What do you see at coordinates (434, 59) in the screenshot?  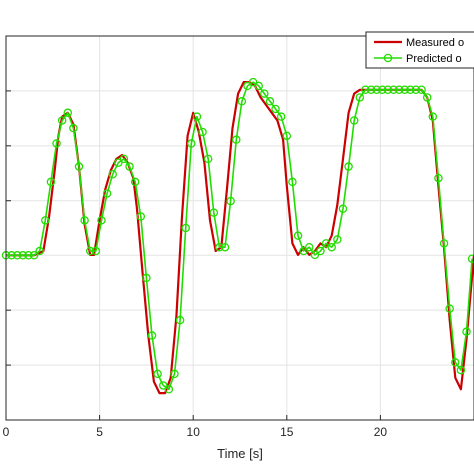 I see `legend-entry-predicted: Predicted o` at bounding box center [434, 59].